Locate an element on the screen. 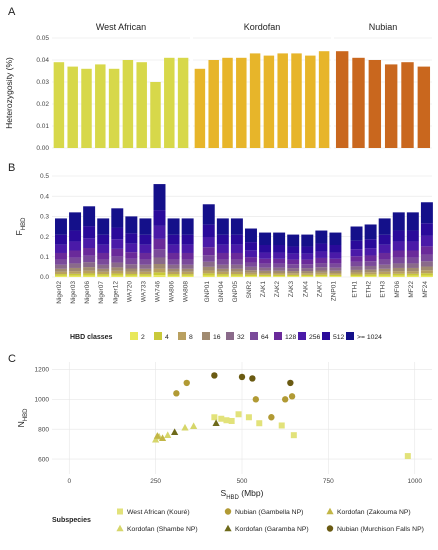 The width and height of the screenshot is (438, 550). panel-a-ytick: 0.01 is located at coordinates (42, 126).